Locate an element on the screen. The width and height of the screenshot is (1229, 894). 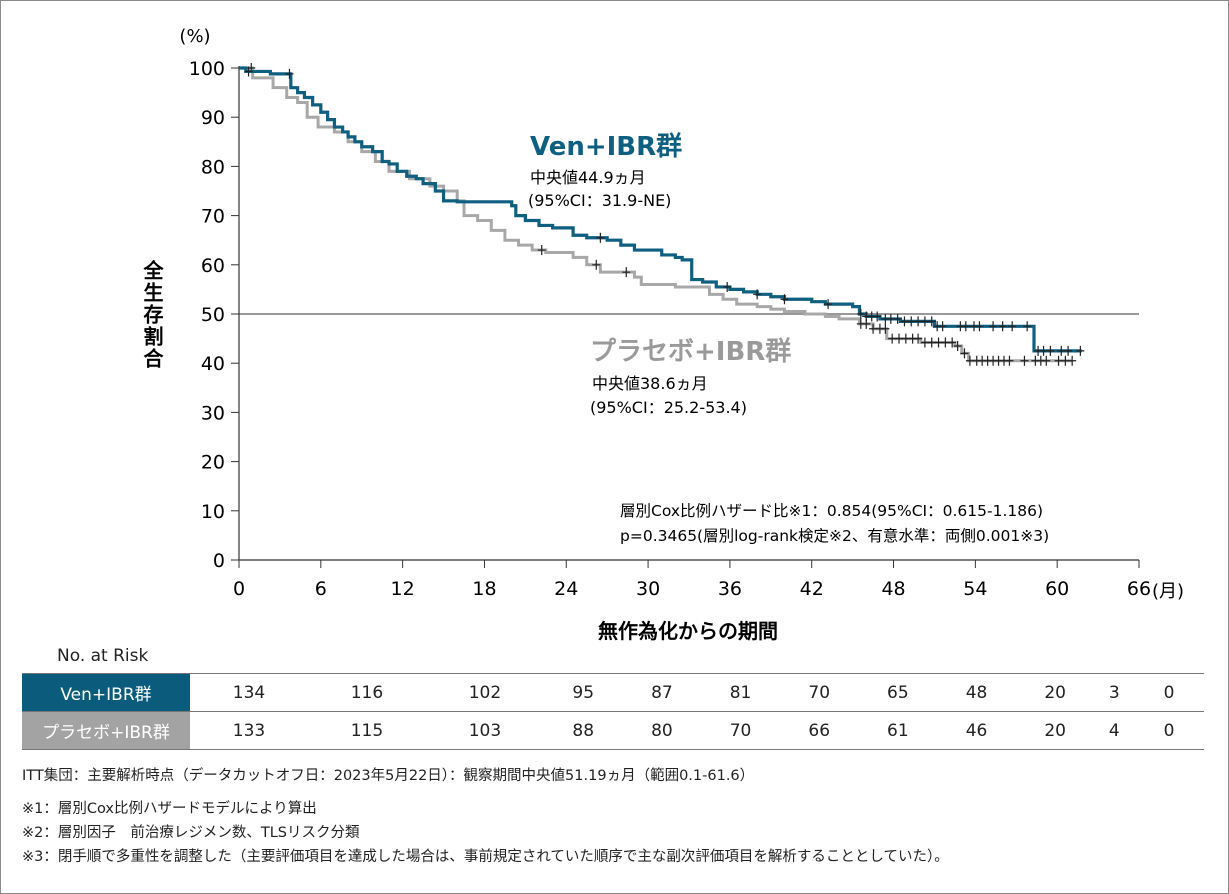
y-tick-label: 70 is located at coordinates (213, 217).